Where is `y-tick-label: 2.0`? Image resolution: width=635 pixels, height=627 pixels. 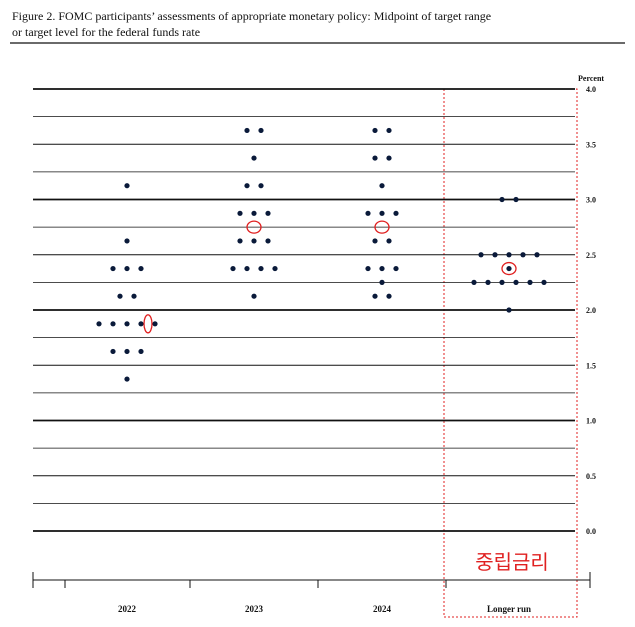
y-tick-label: 2.0 is located at coordinates (591, 310).